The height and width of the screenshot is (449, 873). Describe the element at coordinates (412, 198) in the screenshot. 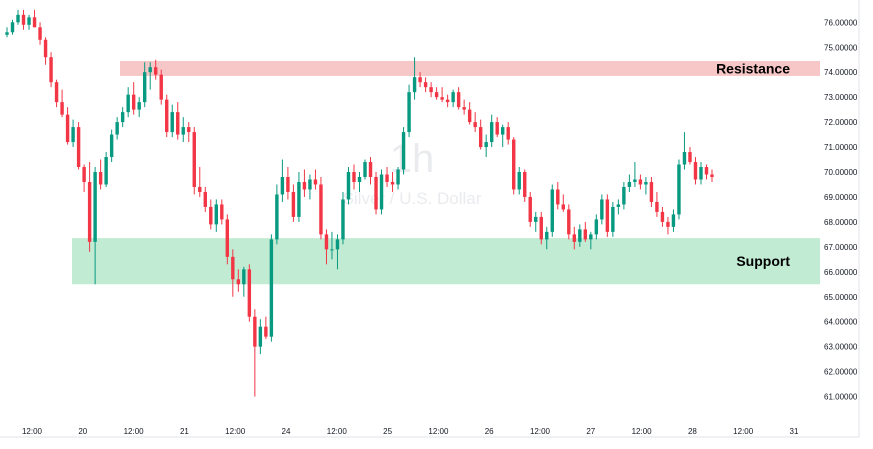

I see `watermark-symbol: Silver / U.S. Dollar` at that location.